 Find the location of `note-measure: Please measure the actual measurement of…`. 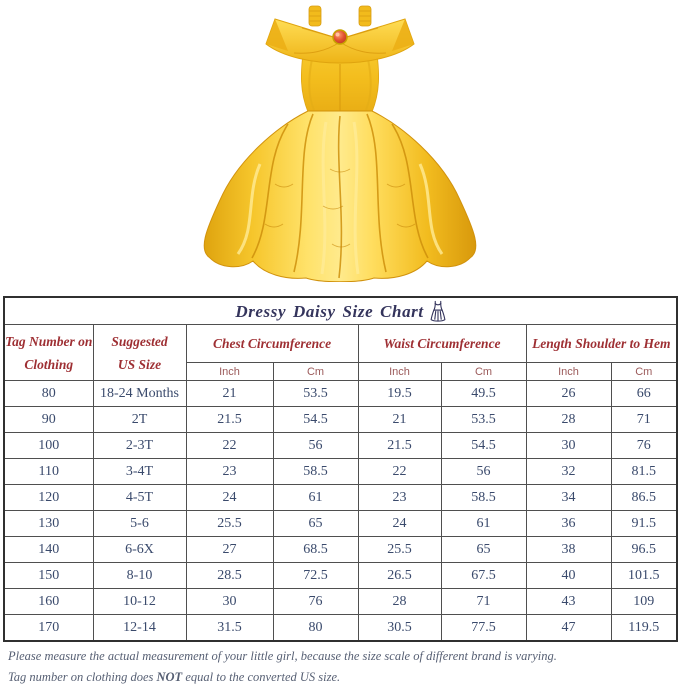

note-measure: Please measure the actual measurement of… is located at coordinates (282, 656).